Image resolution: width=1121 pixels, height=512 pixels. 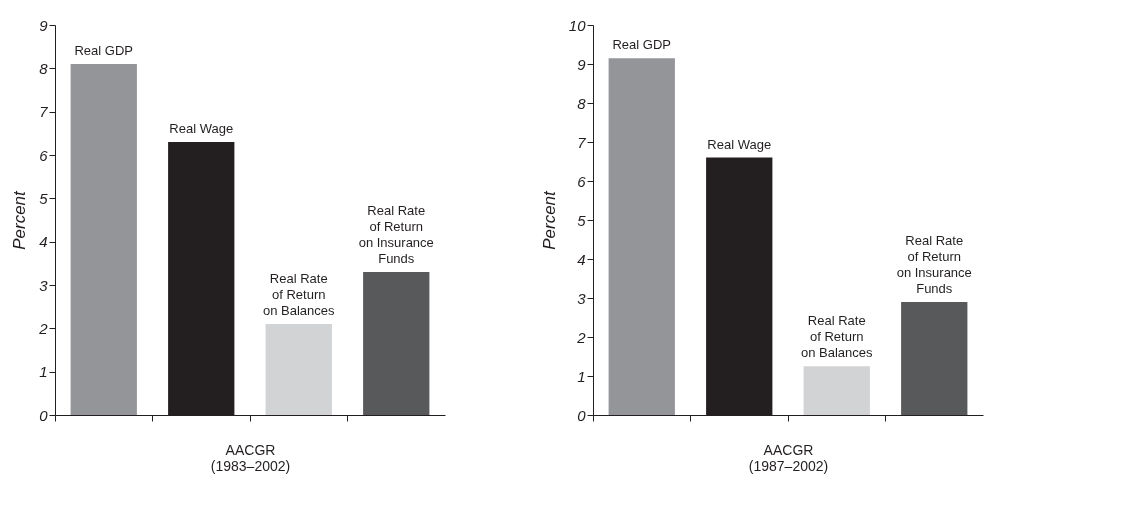 What do you see at coordinates (788, 458) in the screenshot?
I see `x-axis-title: AACGR (1987–2002)` at bounding box center [788, 458].